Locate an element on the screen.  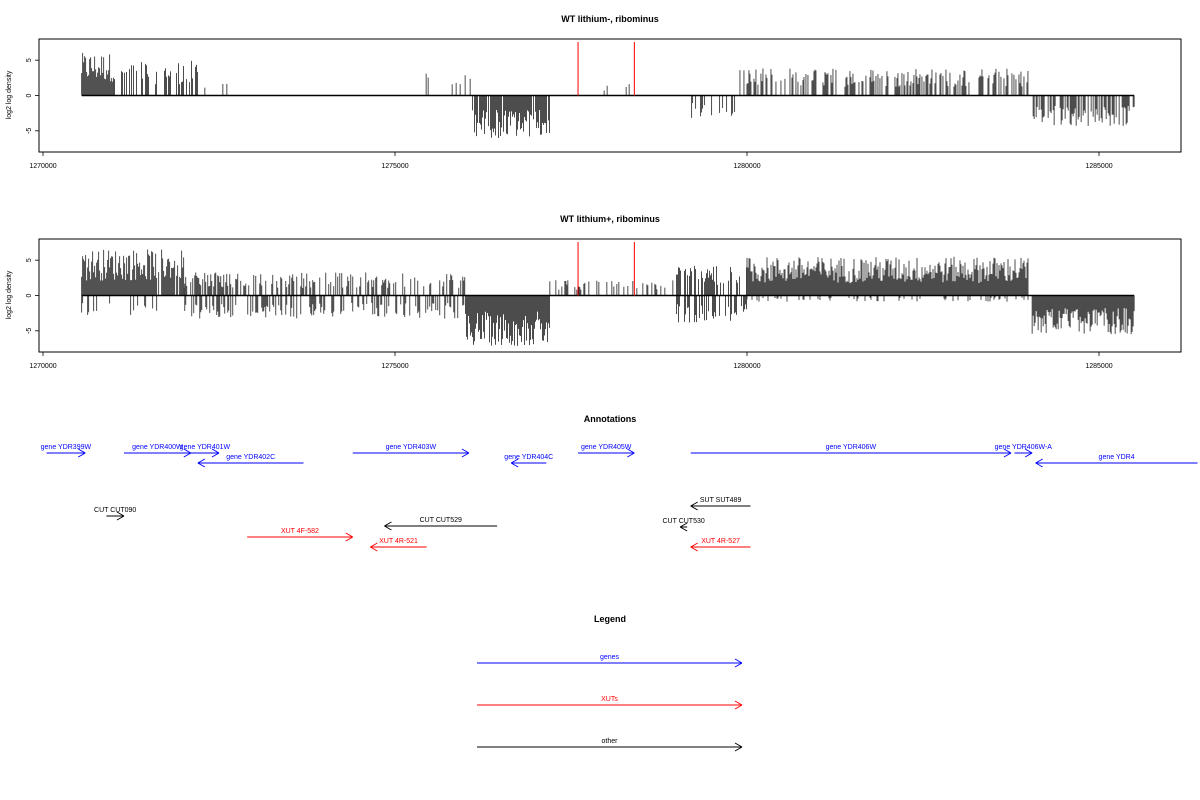
gene-feature: gene YDR402C is located at coordinates (250, 461).